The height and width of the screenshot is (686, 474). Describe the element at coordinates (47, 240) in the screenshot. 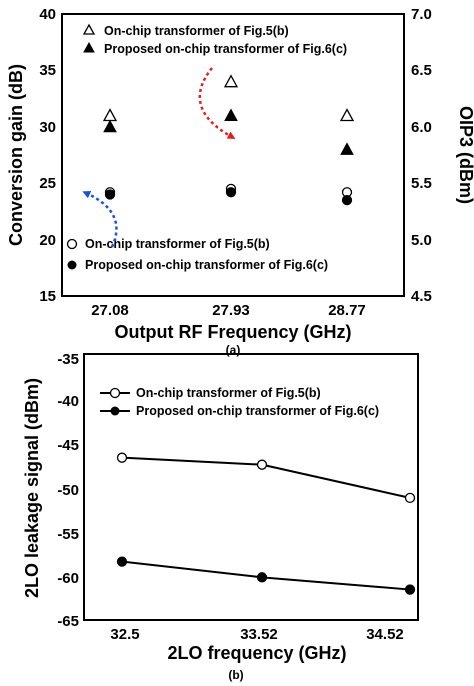

I see `panel-a-ytick-label: 20` at that location.